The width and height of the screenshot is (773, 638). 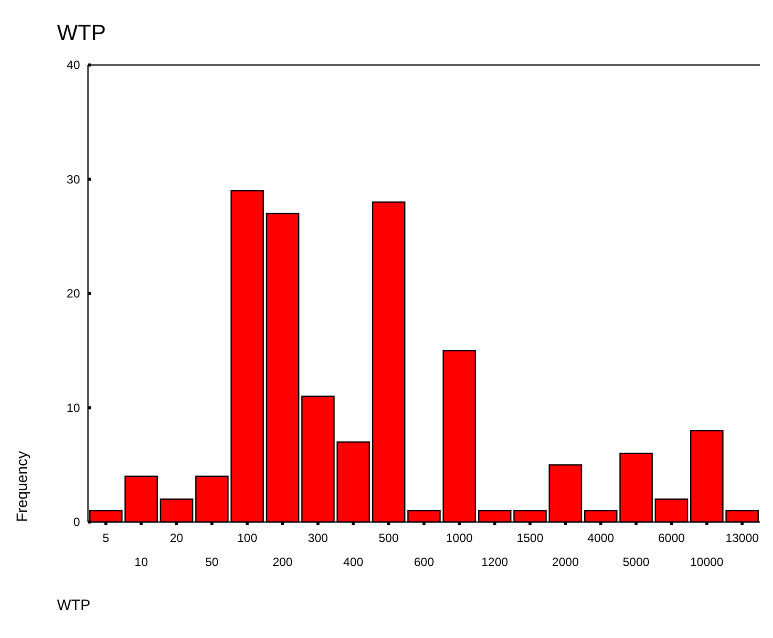 I want to click on y-axis-title: Frequency, so click(x=22, y=486).